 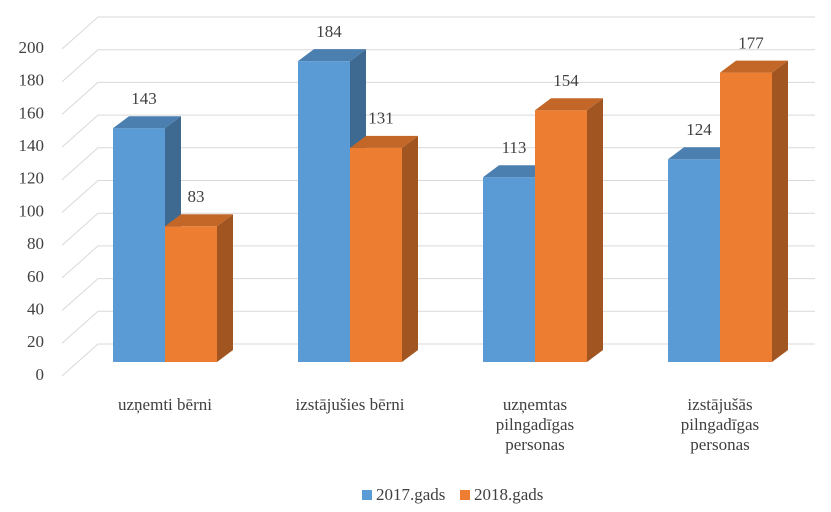 What do you see at coordinates (699, 129) in the screenshot?
I see `data-label: 124` at bounding box center [699, 129].